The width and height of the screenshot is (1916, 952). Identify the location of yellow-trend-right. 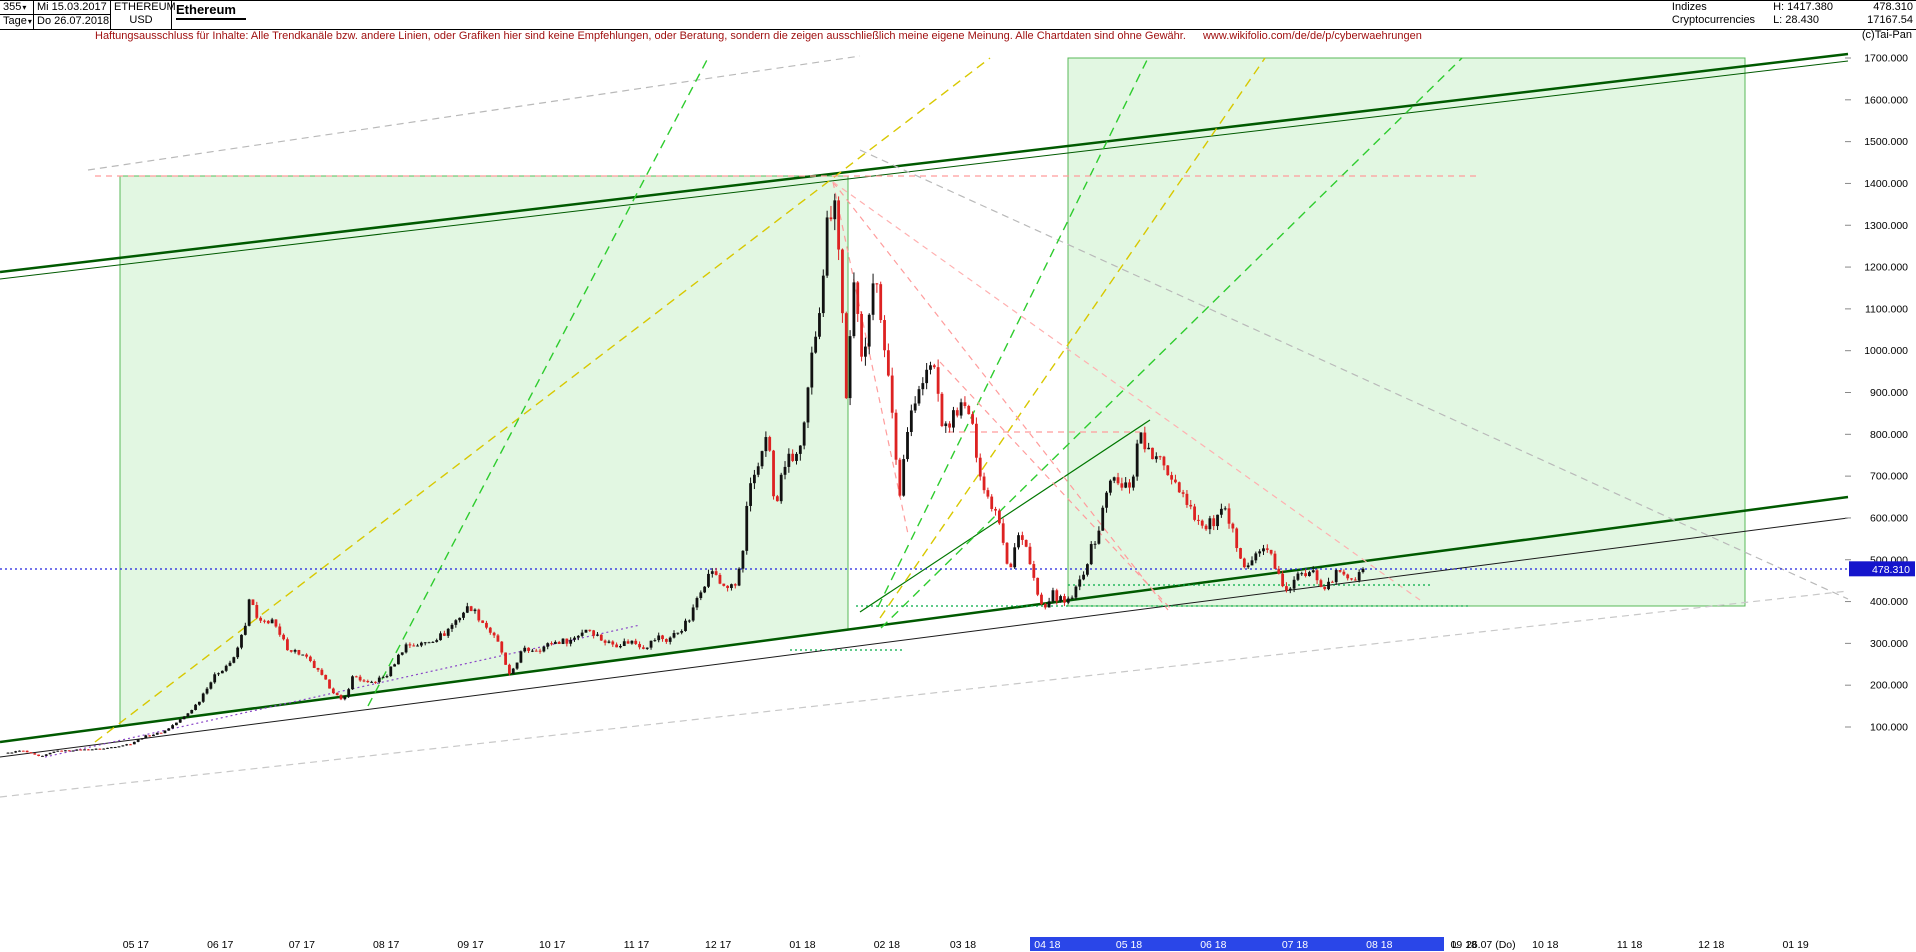
(1072, 338).